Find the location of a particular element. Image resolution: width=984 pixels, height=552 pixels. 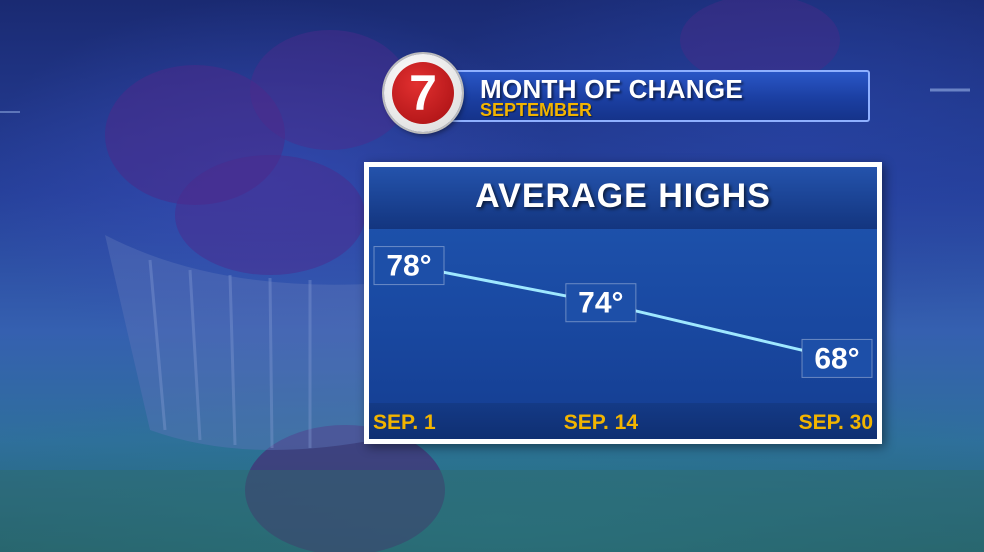

data-label: 68° is located at coordinates (836, 358).